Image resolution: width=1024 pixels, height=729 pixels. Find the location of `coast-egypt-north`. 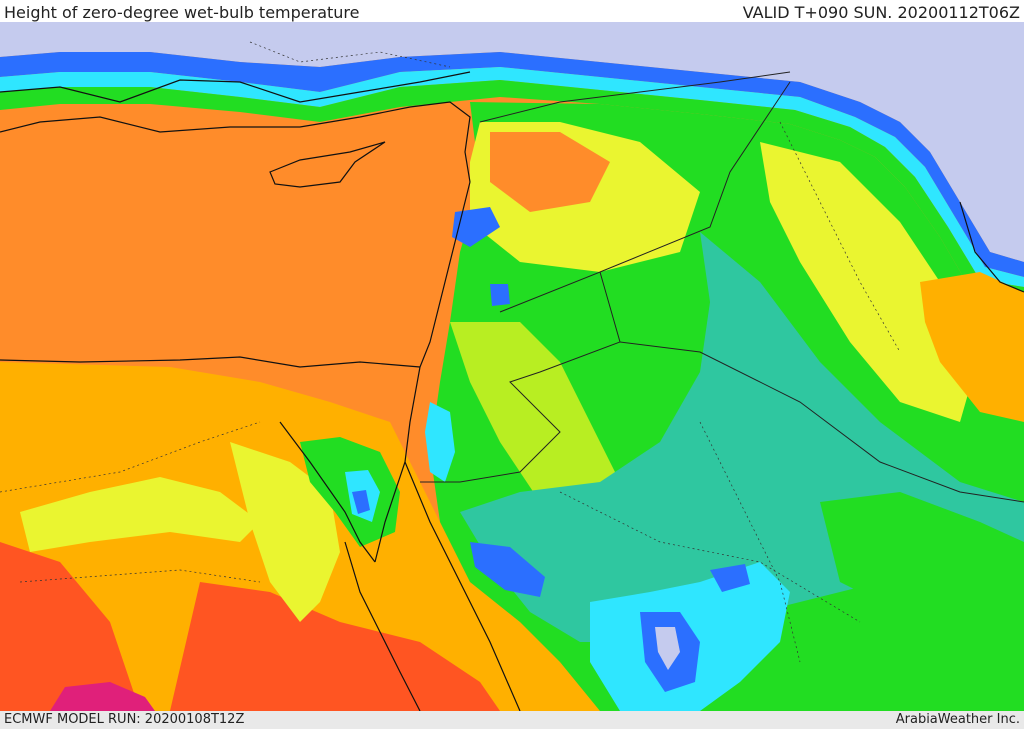

coast-egypt-north is located at coordinates (210, 362).